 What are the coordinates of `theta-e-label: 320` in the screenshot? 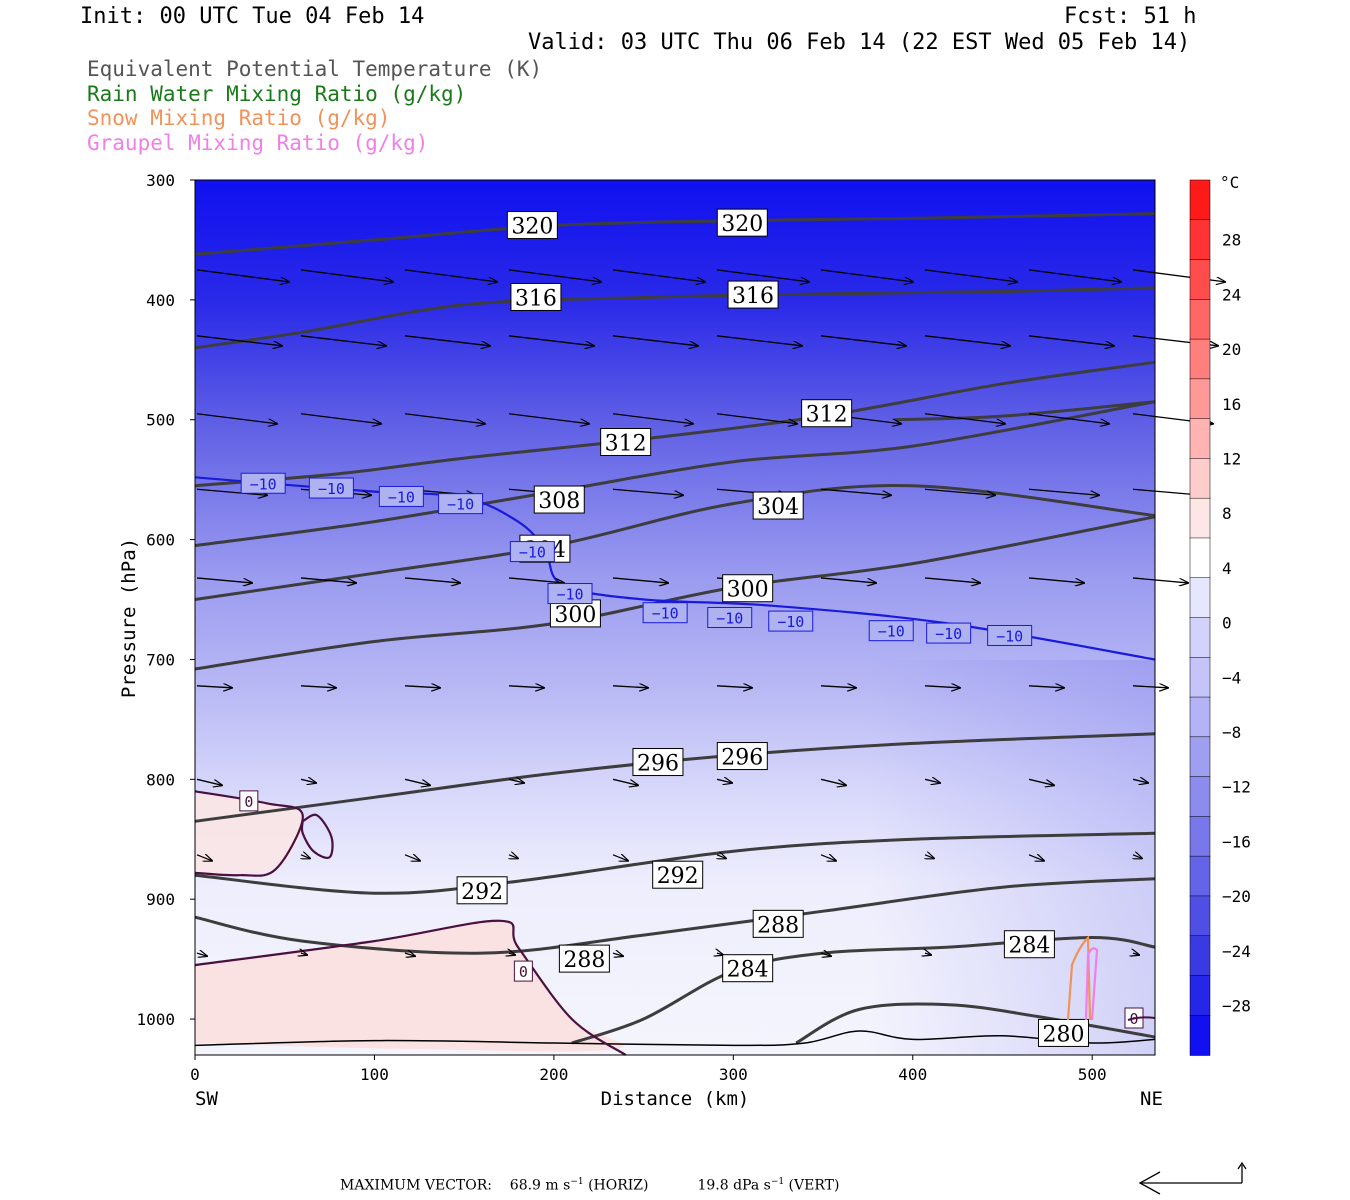 It's located at (742, 224).